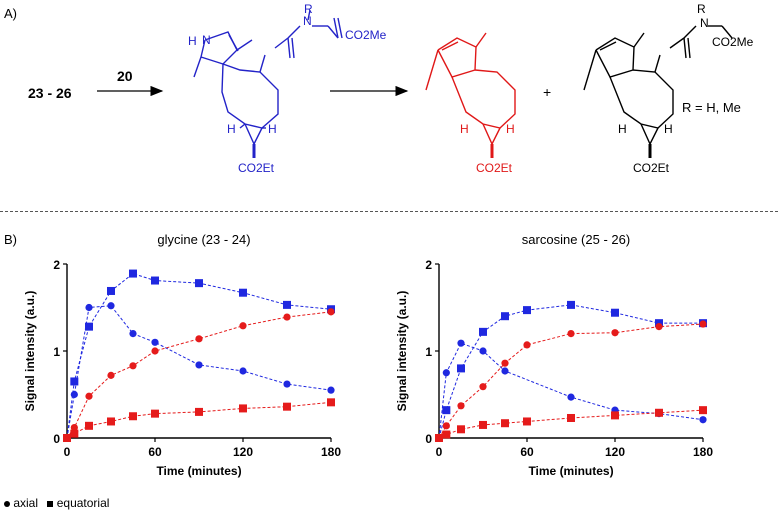 The width and height of the screenshot is (778, 512). Describe the element at coordinates (7, 503) in the screenshot. I see `legend-axial-marker` at that location.